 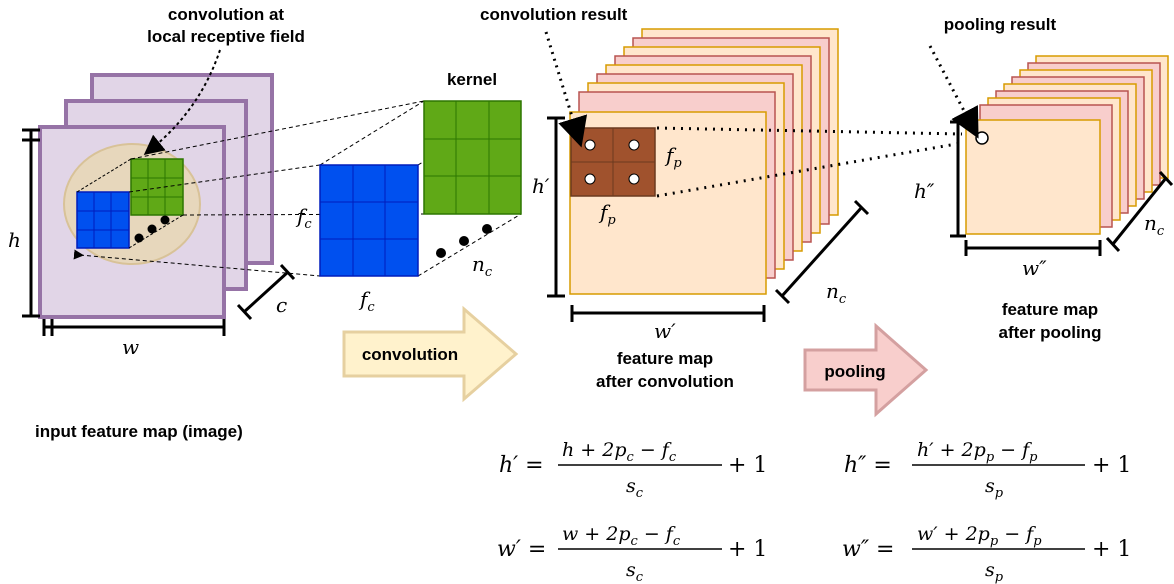 What do you see at coordinates (665, 381) in the screenshot?
I see `label-fmap-conv-2: after convolution` at bounding box center [665, 381].